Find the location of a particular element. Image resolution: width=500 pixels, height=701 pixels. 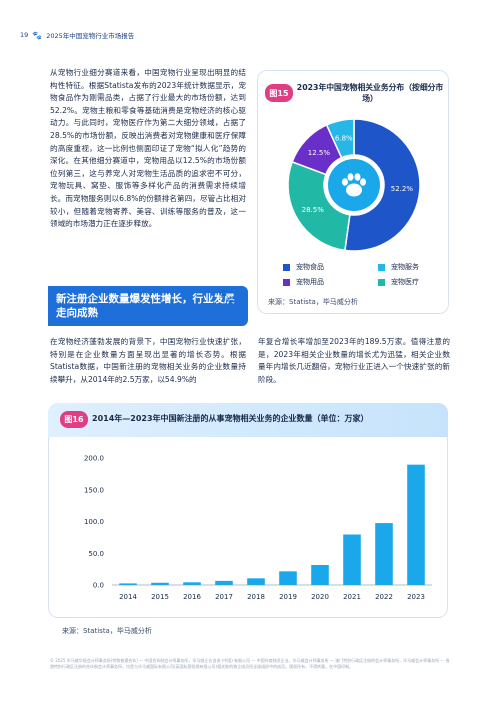

report-title: 2025年中国宠物行业市场报告 is located at coordinates (90, 36).